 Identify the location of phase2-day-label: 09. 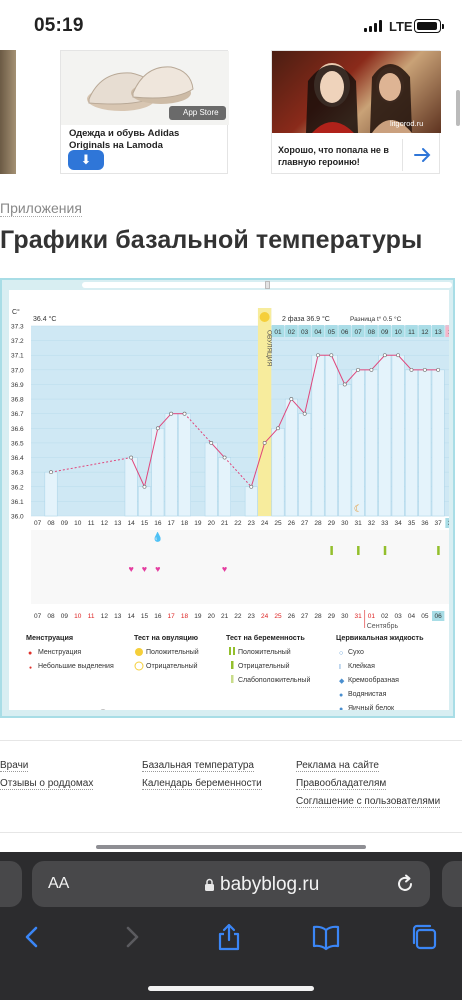
(385, 332).